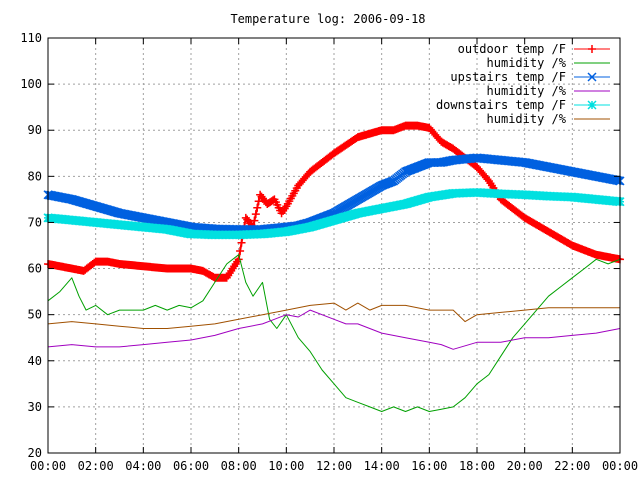  What do you see at coordinates (143, 466) in the screenshot?
I see `x-tick-label: 04:00` at bounding box center [143, 466].